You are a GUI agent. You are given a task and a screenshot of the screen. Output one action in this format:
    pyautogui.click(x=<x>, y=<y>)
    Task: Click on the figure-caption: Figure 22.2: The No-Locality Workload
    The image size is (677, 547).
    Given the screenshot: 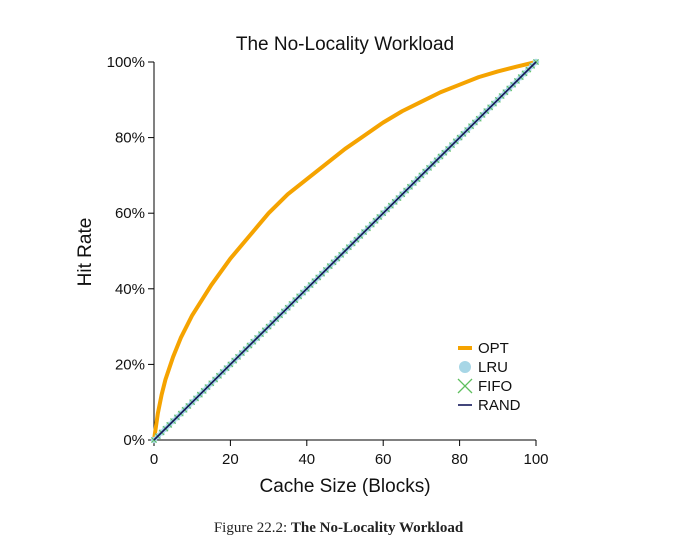 What is the action you would take?
    pyautogui.click(x=338, y=528)
    